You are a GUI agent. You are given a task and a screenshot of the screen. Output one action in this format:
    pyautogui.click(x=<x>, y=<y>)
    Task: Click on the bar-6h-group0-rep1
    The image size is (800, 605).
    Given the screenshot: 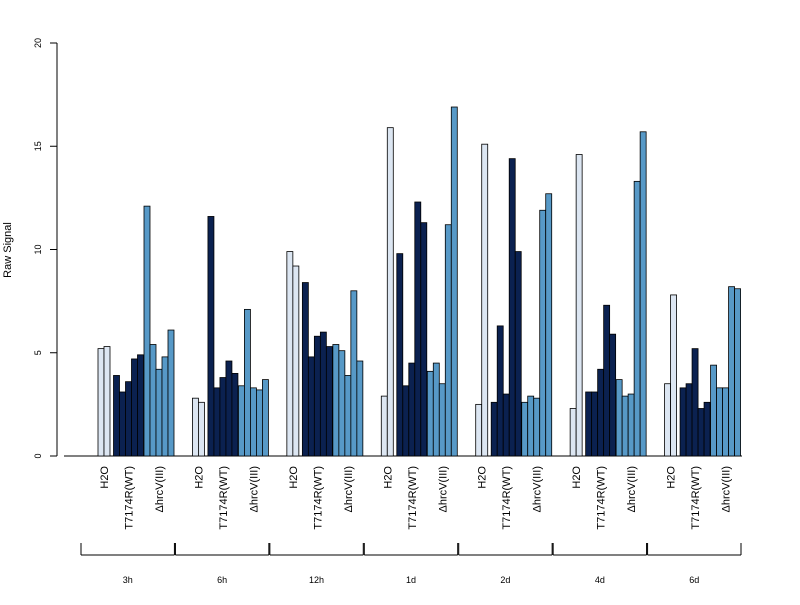 What is the action you would take?
    pyautogui.click(x=201, y=429)
    